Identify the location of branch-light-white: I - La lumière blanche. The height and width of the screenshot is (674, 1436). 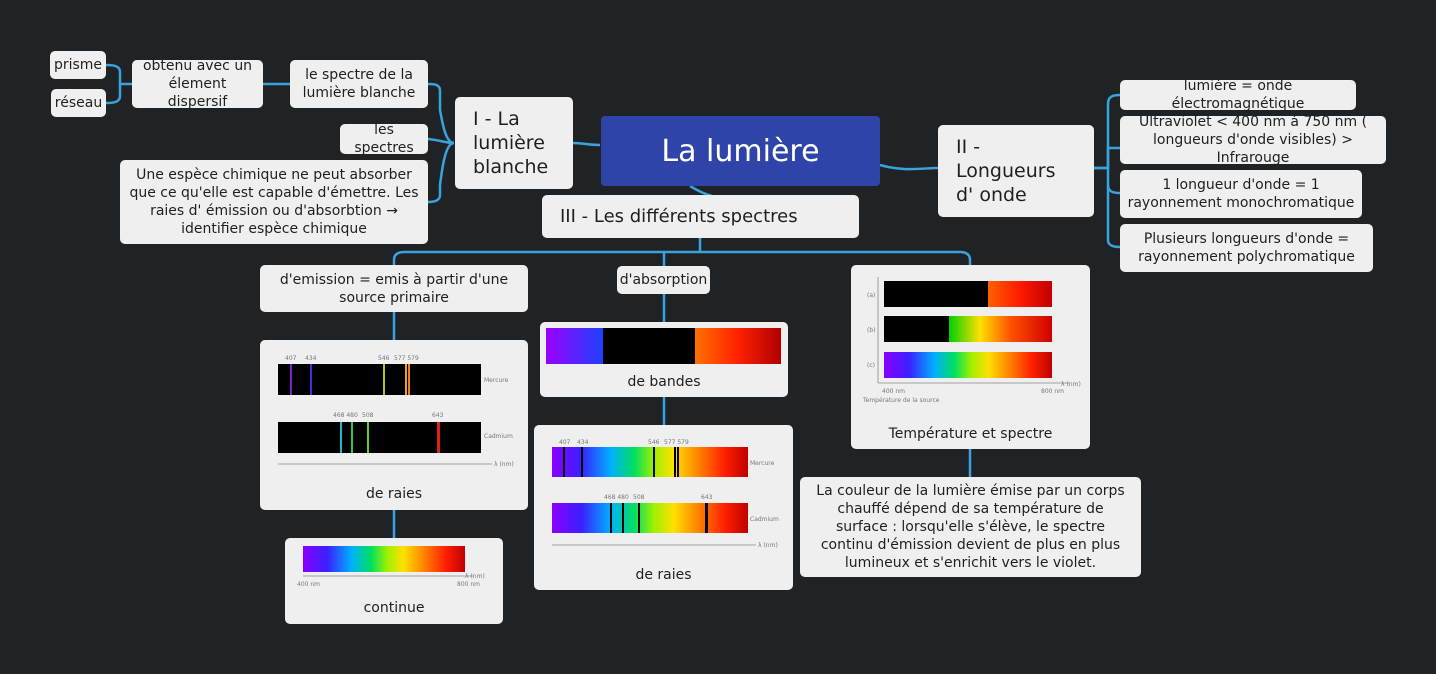
(514, 143).